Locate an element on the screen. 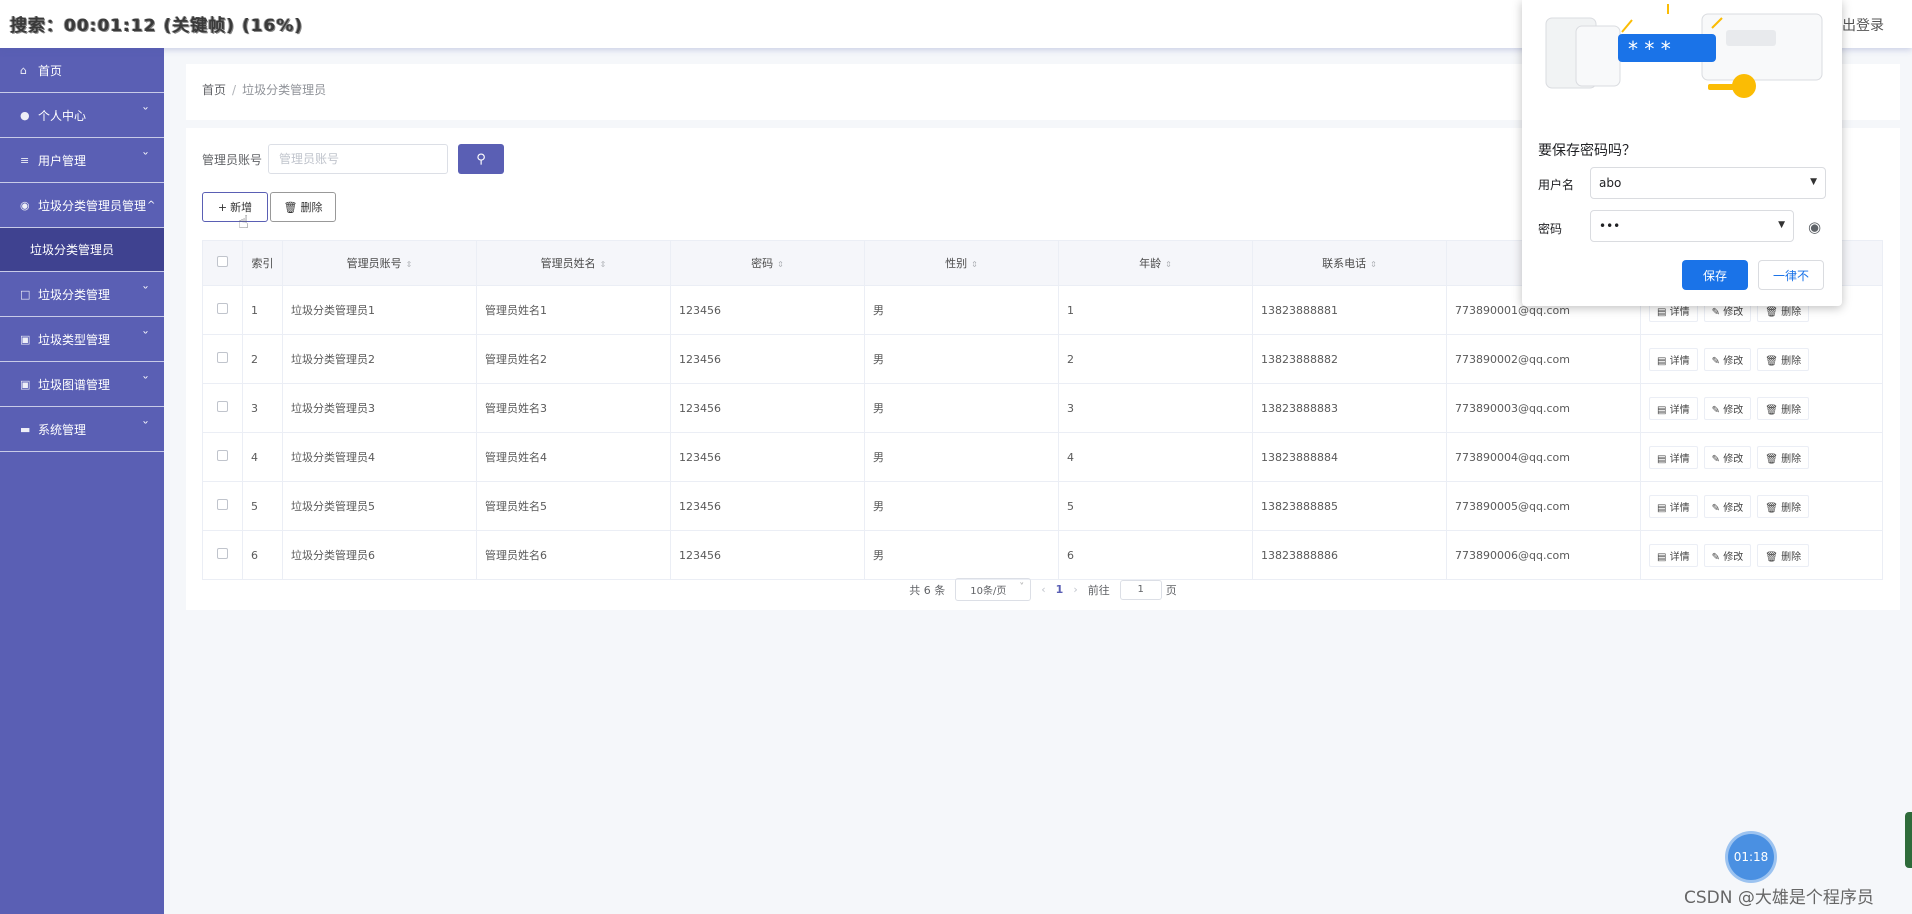 This screenshot has height=914, width=1912. eye-icon: ◉ is located at coordinates (1815, 227).